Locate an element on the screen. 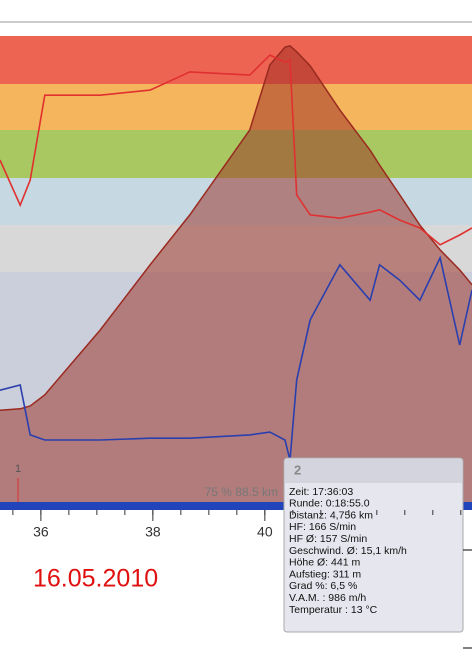 This screenshot has height=659, width=472. date: 16.05.2010 is located at coordinates (95, 579).